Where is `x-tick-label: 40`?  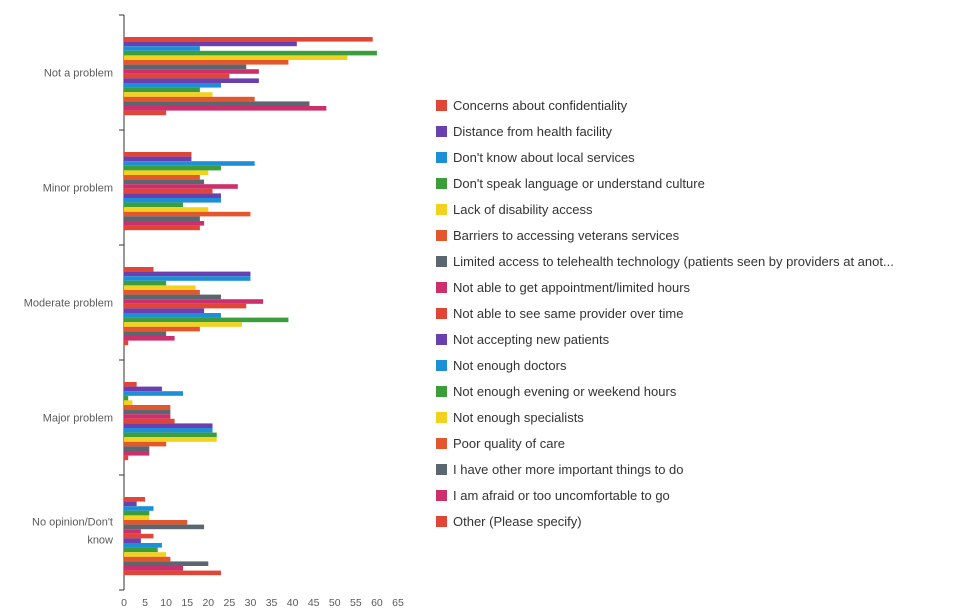 x-tick-label: 40 is located at coordinates (293, 603).